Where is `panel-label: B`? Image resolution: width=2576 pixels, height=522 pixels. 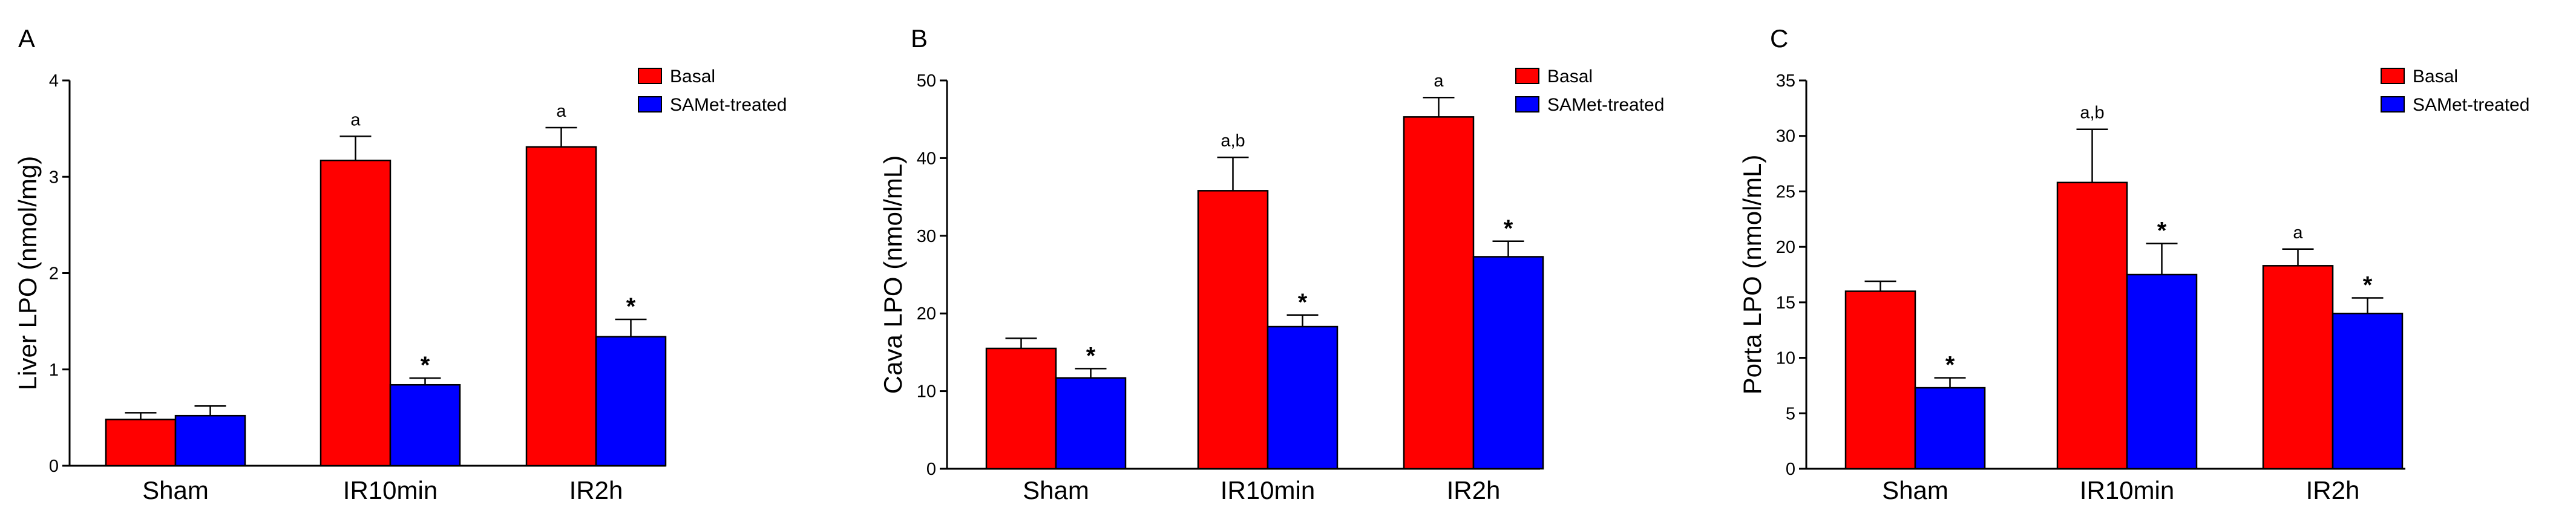 panel-label: B is located at coordinates (919, 38).